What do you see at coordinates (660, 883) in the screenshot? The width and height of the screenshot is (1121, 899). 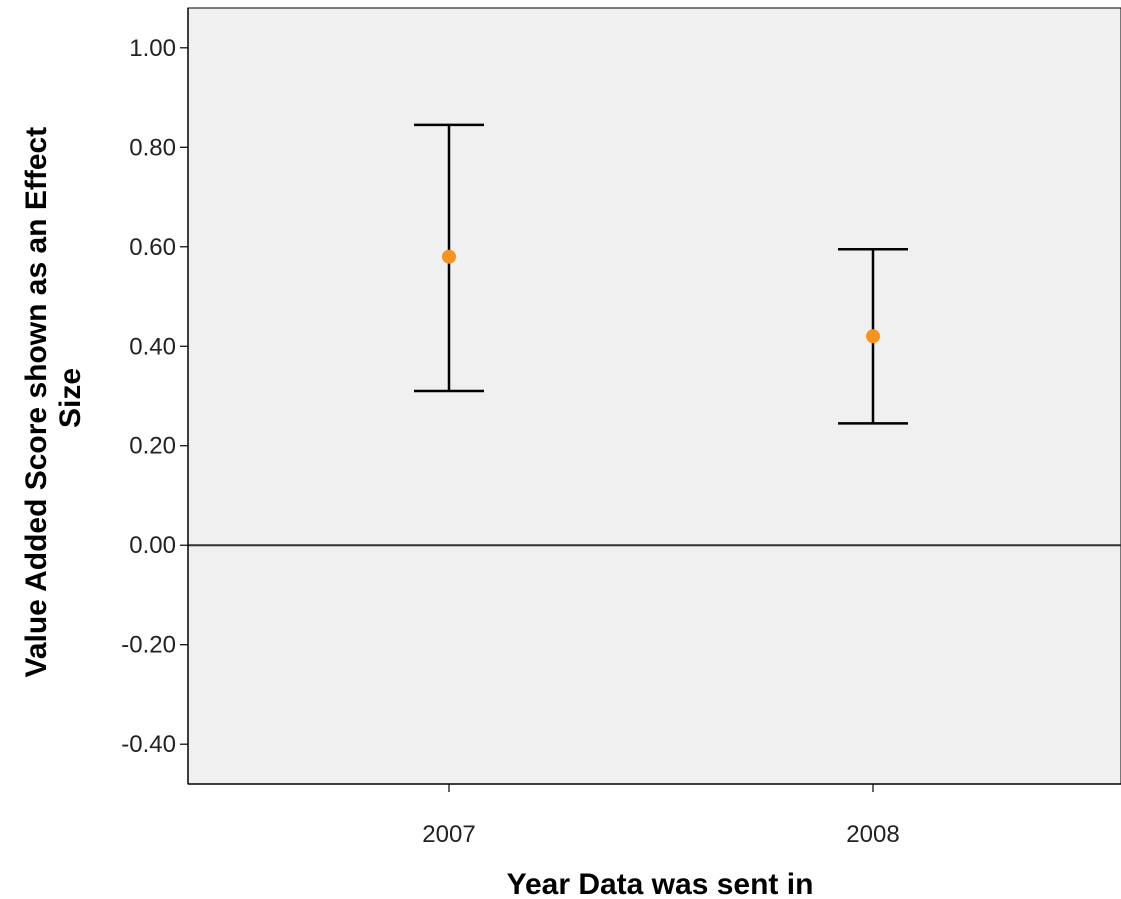 I see `x-axis-title: Year Data was sent in` at bounding box center [660, 883].